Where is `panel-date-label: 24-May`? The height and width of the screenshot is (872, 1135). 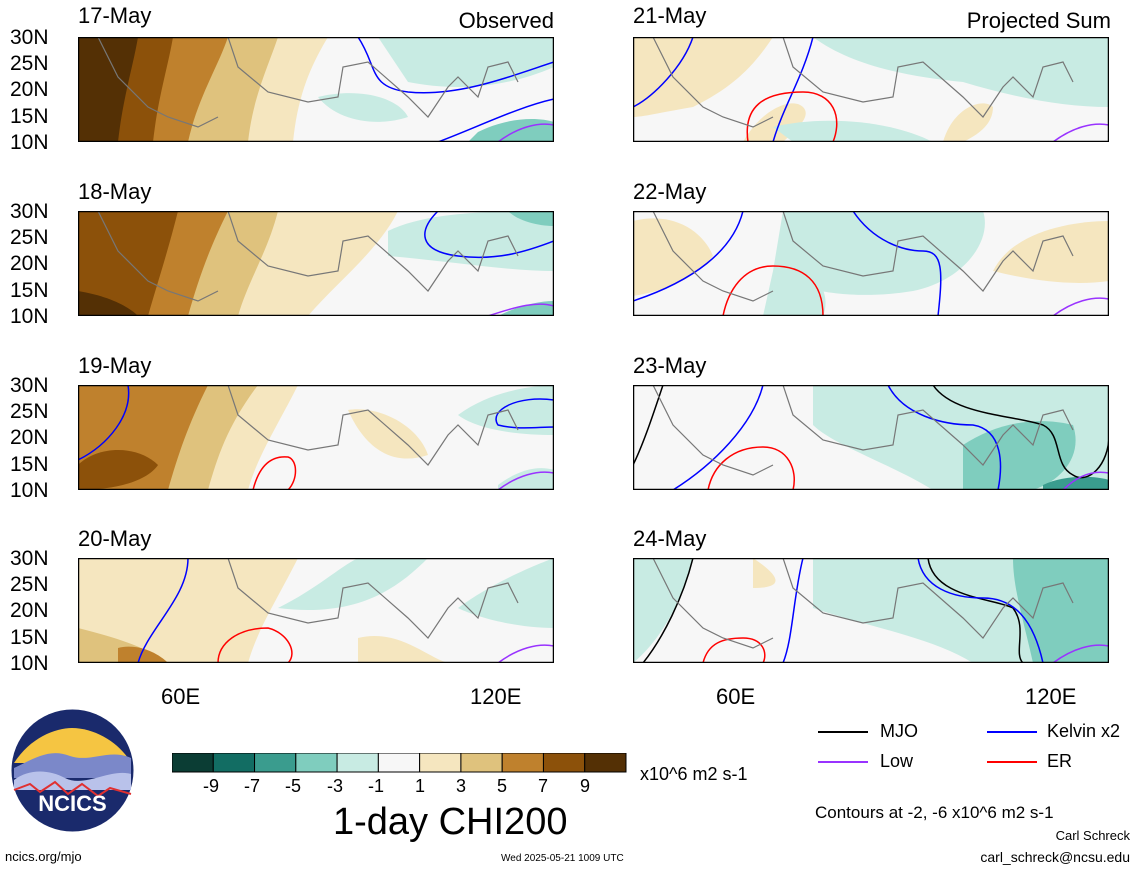
panel-date-label: 24-May is located at coordinates (670, 538).